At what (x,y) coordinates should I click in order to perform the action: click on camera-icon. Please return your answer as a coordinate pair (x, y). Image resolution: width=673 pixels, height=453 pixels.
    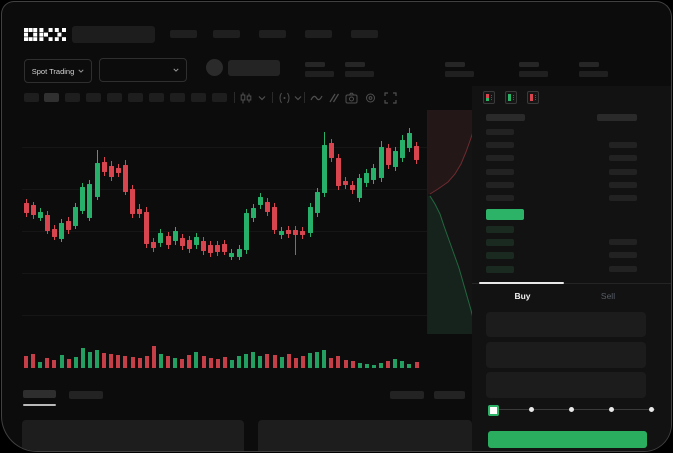
    Looking at the image, I should click on (351, 98).